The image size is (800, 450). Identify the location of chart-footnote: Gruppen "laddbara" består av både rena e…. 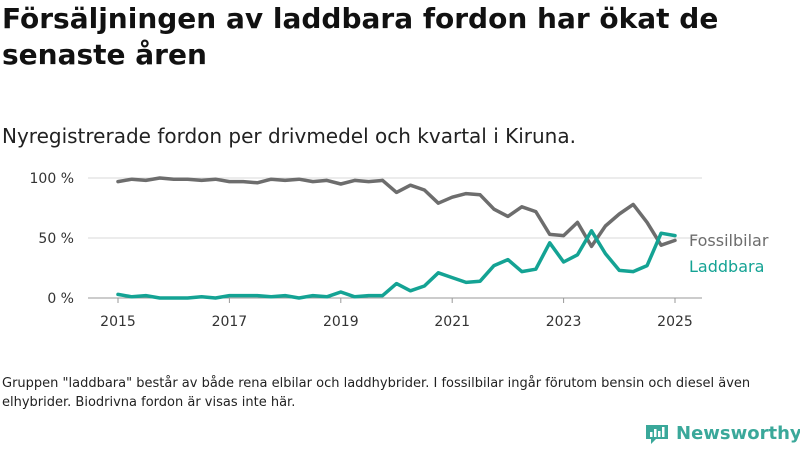
(376, 393).